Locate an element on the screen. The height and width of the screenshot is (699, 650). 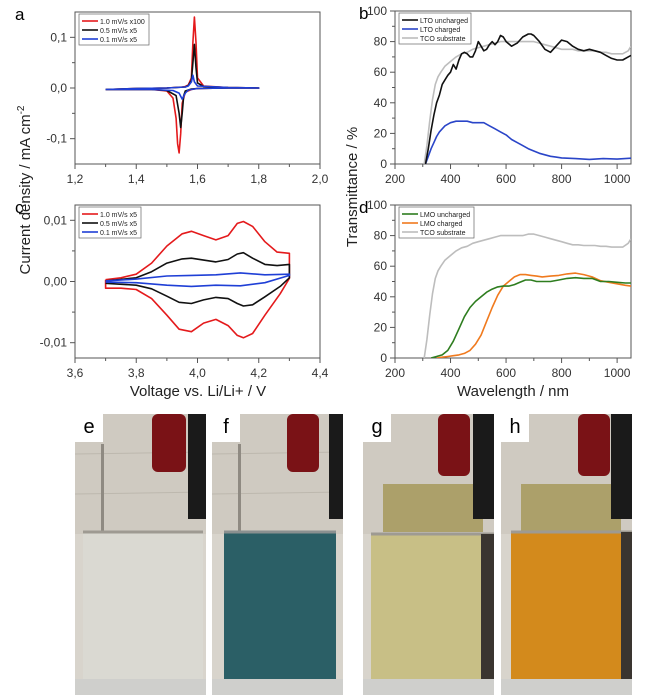
photo-panel-f: f is located at coordinates (277, 554).